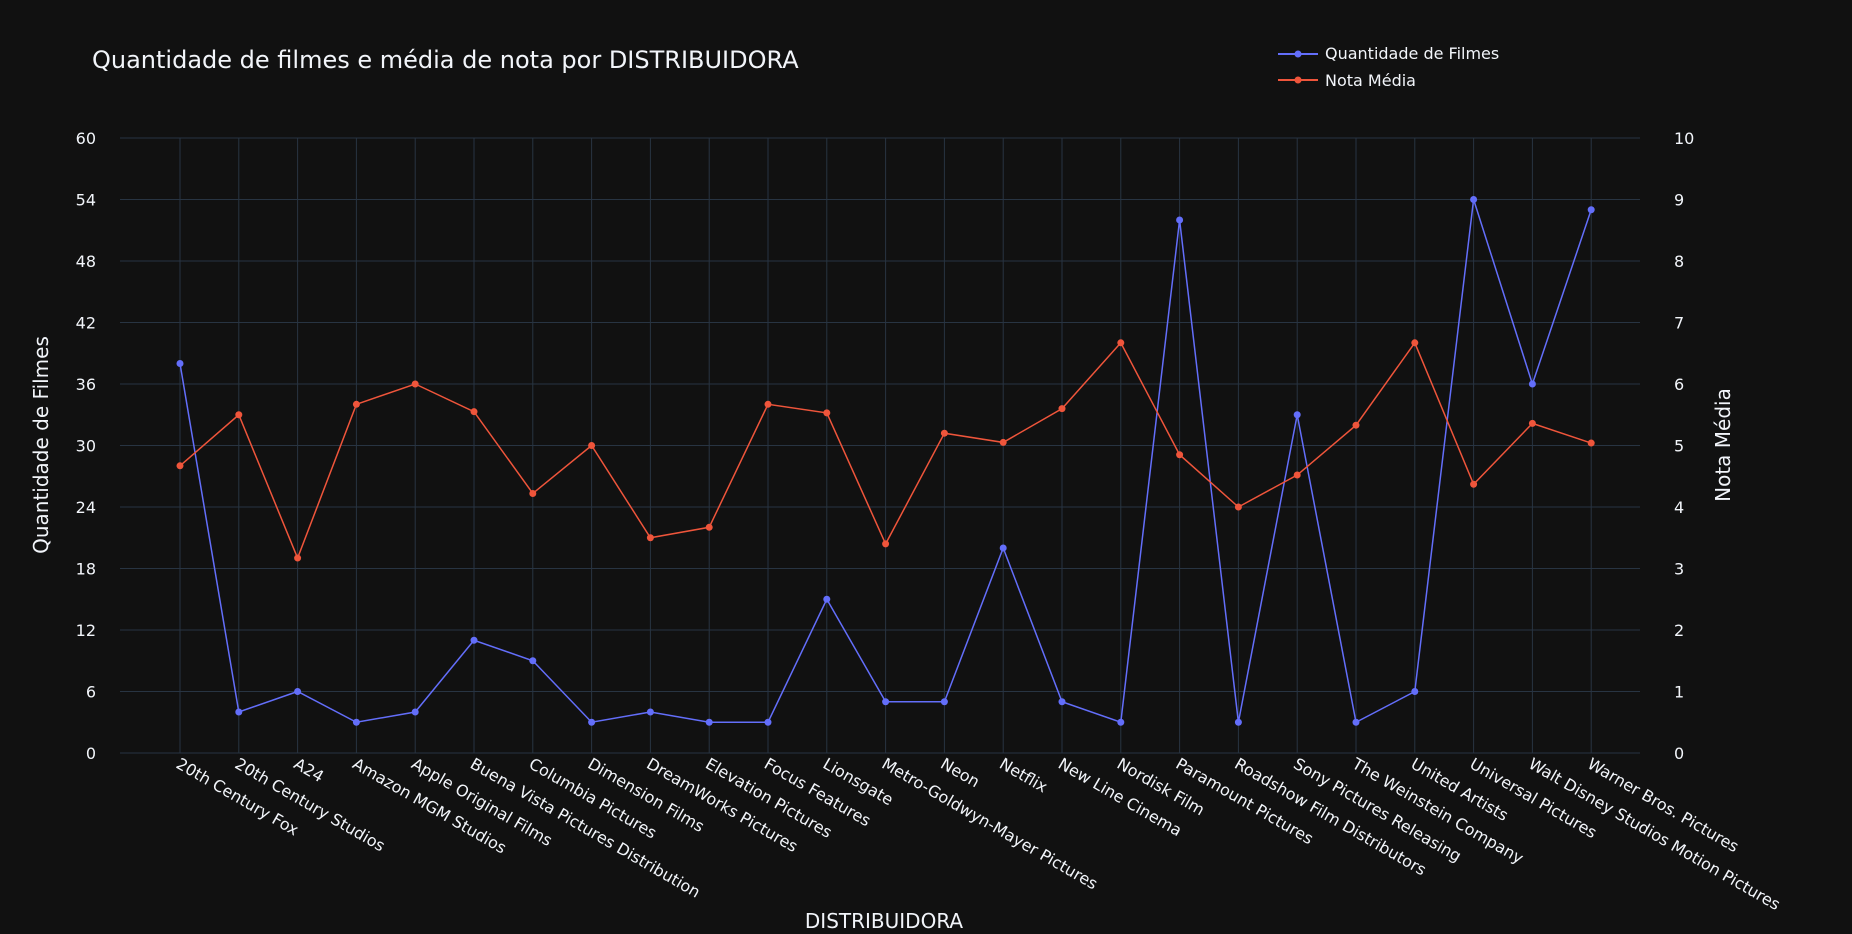  What do you see at coordinates (86, 384) in the screenshot?
I see `y-tick-label: 36` at bounding box center [86, 384].